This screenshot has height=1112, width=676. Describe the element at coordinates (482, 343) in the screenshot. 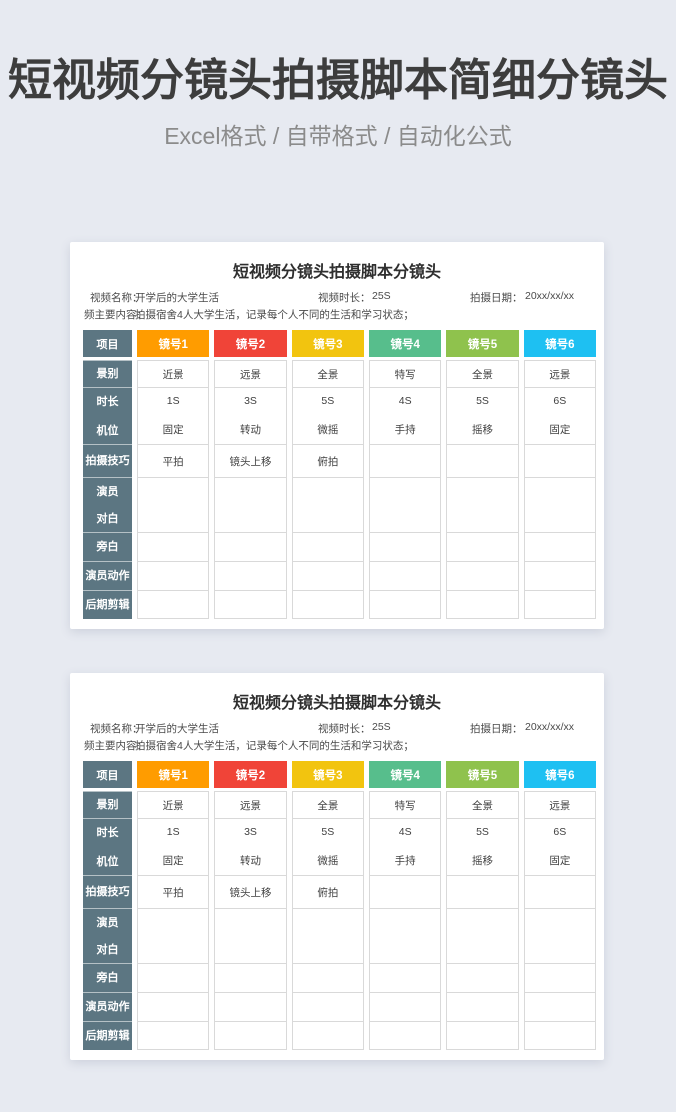

I see `shot-column-header: 镜号5` at that location.